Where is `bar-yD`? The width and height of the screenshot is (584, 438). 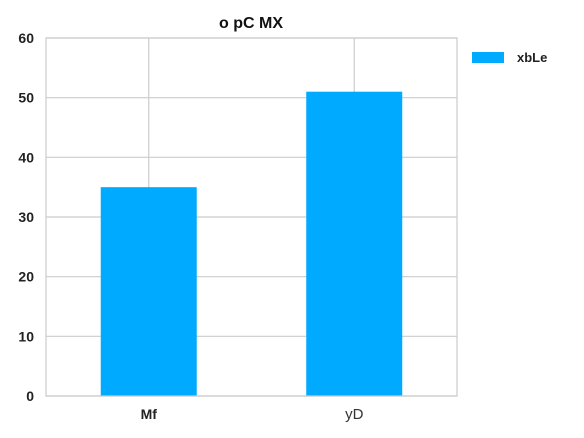 bar-yD is located at coordinates (354, 243).